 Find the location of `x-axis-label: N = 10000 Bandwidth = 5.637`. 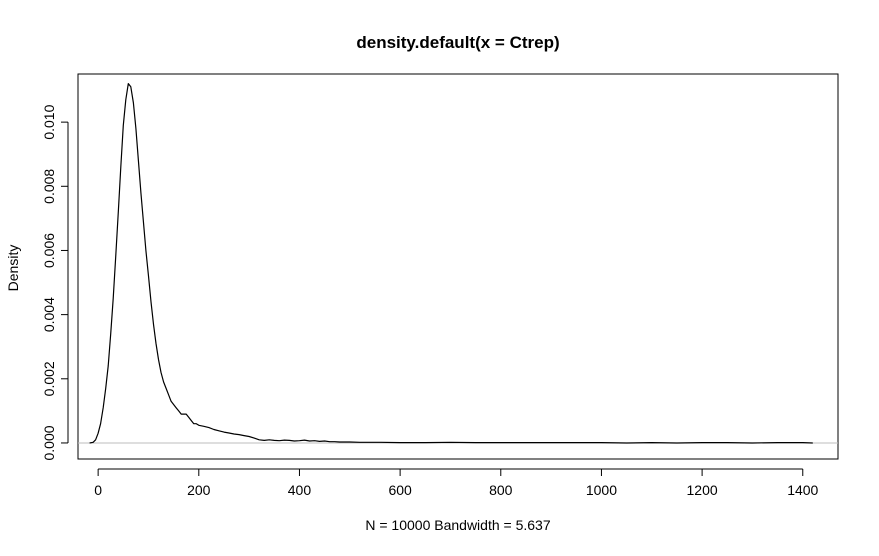

x-axis-label: N = 10000 Bandwidth = 5.637 is located at coordinates (457, 525).